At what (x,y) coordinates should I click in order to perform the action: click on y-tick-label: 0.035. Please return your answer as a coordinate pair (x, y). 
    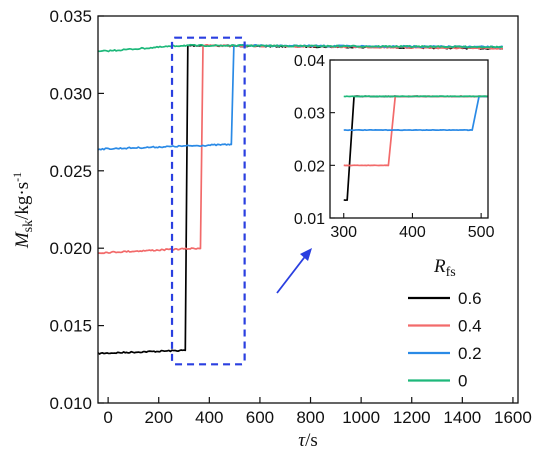
    Looking at the image, I should click on (70, 16).